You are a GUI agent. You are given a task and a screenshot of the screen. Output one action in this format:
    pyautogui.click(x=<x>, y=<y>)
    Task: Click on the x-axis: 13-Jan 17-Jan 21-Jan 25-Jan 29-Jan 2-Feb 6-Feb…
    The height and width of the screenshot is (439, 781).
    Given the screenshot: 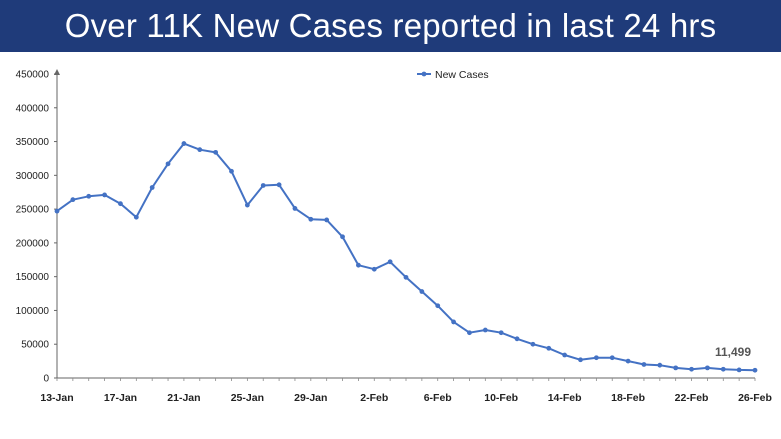 What is the action you would take?
    pyautogui.click(x=406, y=390)
    